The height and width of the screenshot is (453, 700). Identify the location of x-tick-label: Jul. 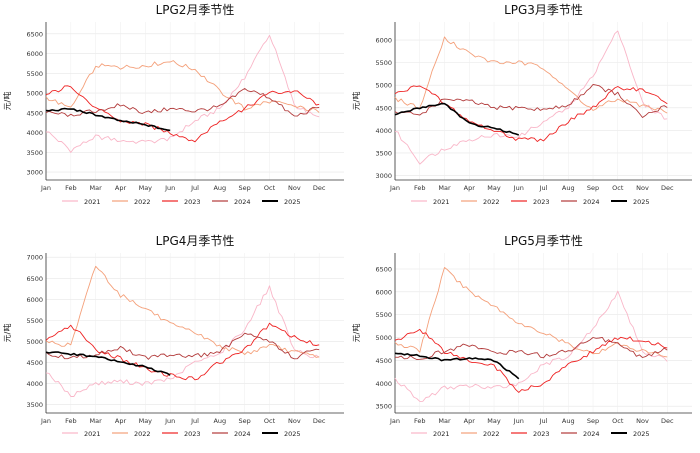
(194, 421).